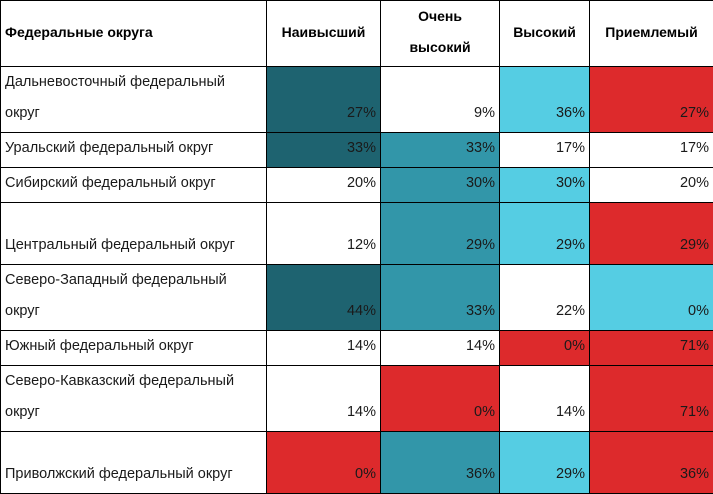  What do you see at coordinates (324, 234) in the screenshot?
I see `value-highest: 12%` at bounding box center [324, 234].